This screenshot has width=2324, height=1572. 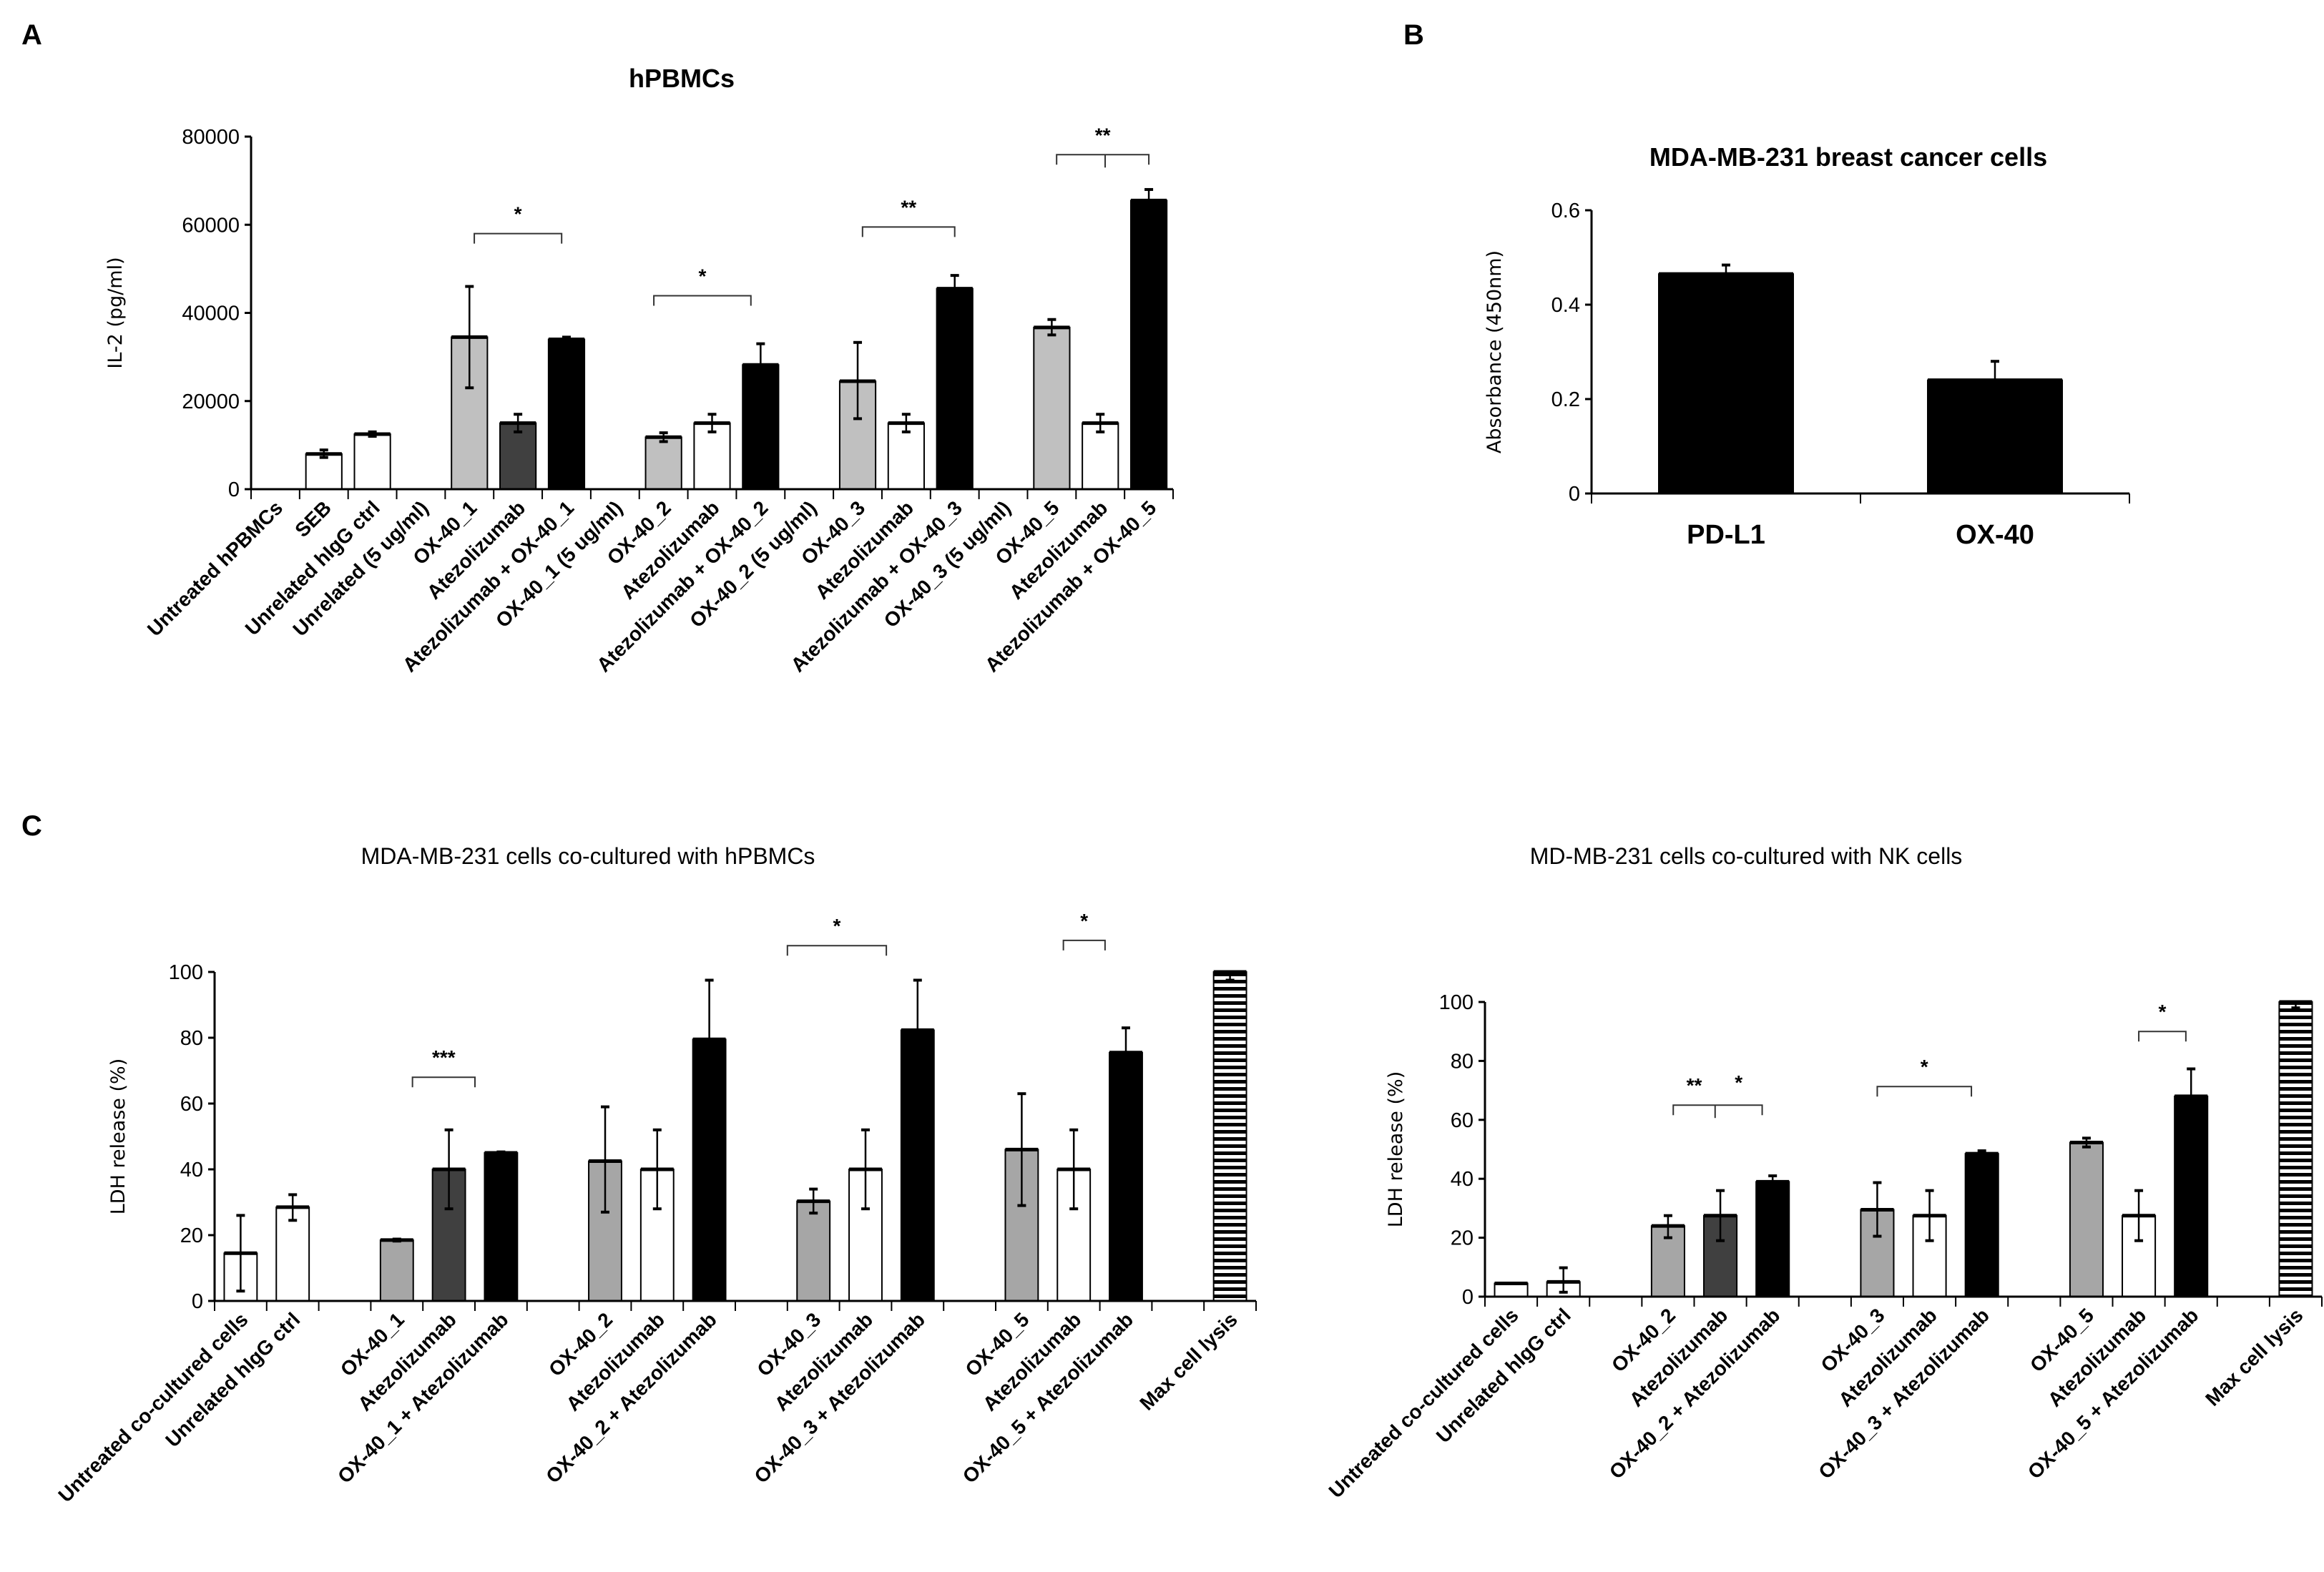 What do you see at coordinates (444, 1057) in the screenshot?
I see `significance-stars: ***` at bounding box center [444, 1057].